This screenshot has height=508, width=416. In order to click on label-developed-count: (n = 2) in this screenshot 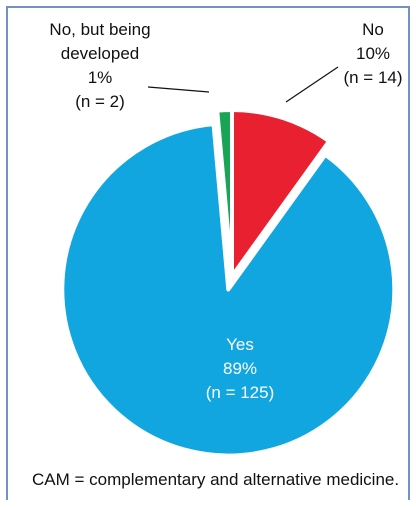, I will do `click(100, 101)`.